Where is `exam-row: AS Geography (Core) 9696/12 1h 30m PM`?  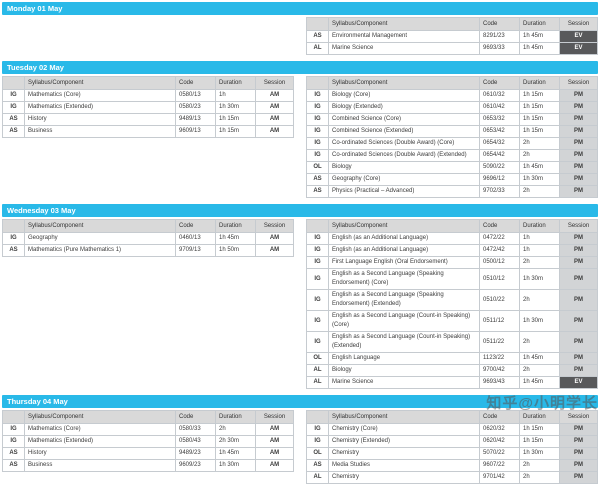
exam-row: AS Geography (Core) 9696/12 1h 30m PM is located at coordinates (452, 179).